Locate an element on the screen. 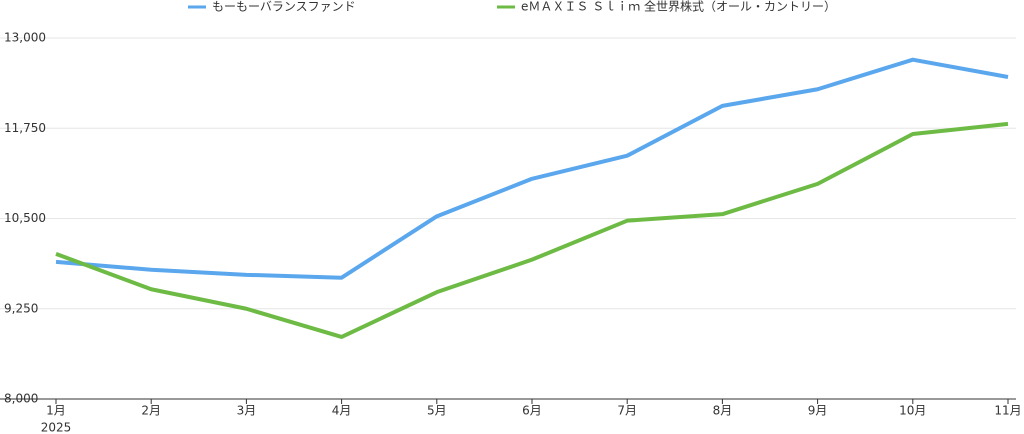 The width and height of the screenshot is (1024, 434). x-tick-label: 10月 is located at coordinates (912, 411).